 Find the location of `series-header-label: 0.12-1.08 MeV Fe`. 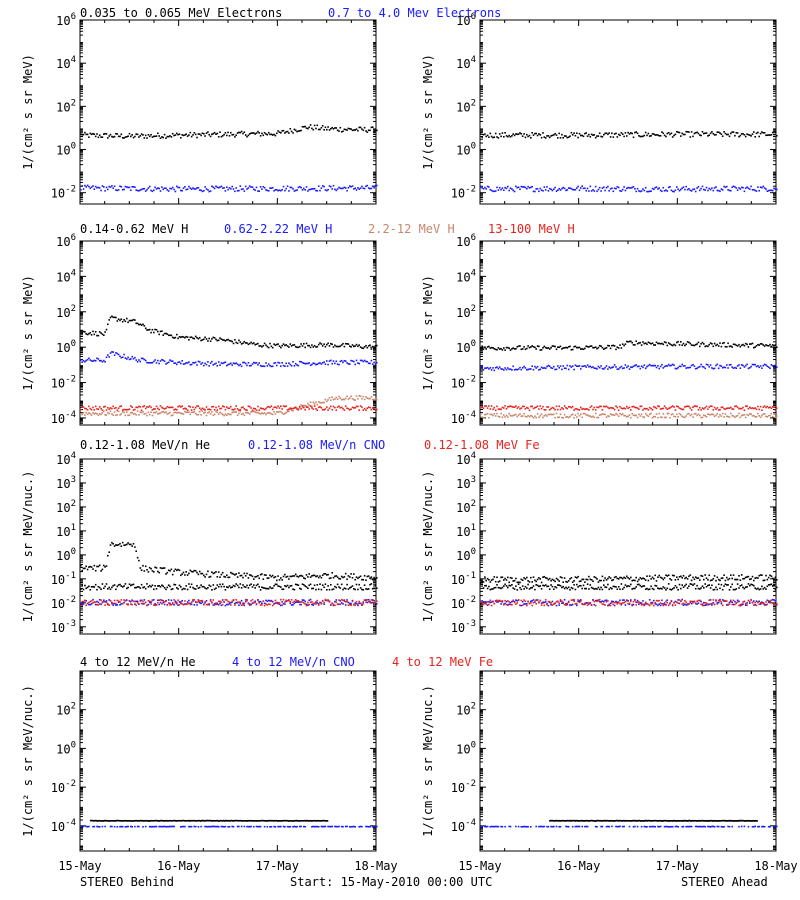

series-header-label: 0.12-1.08 MeV Fe is located at coordinates (482, 445).